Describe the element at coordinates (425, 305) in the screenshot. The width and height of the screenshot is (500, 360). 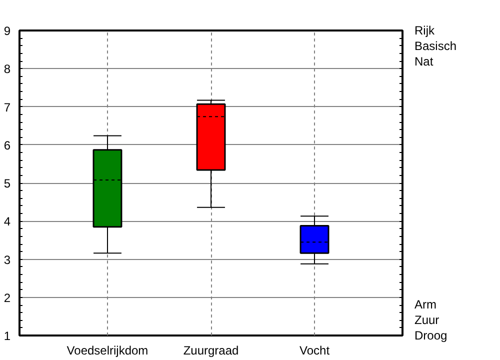
I see `text: Arm` at that location.